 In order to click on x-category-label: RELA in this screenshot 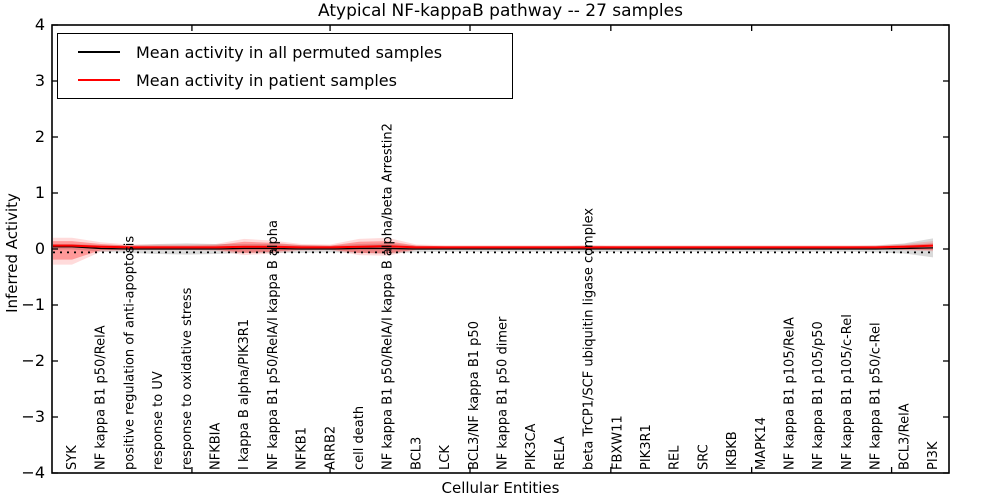, I will do `click(560, 453)`.